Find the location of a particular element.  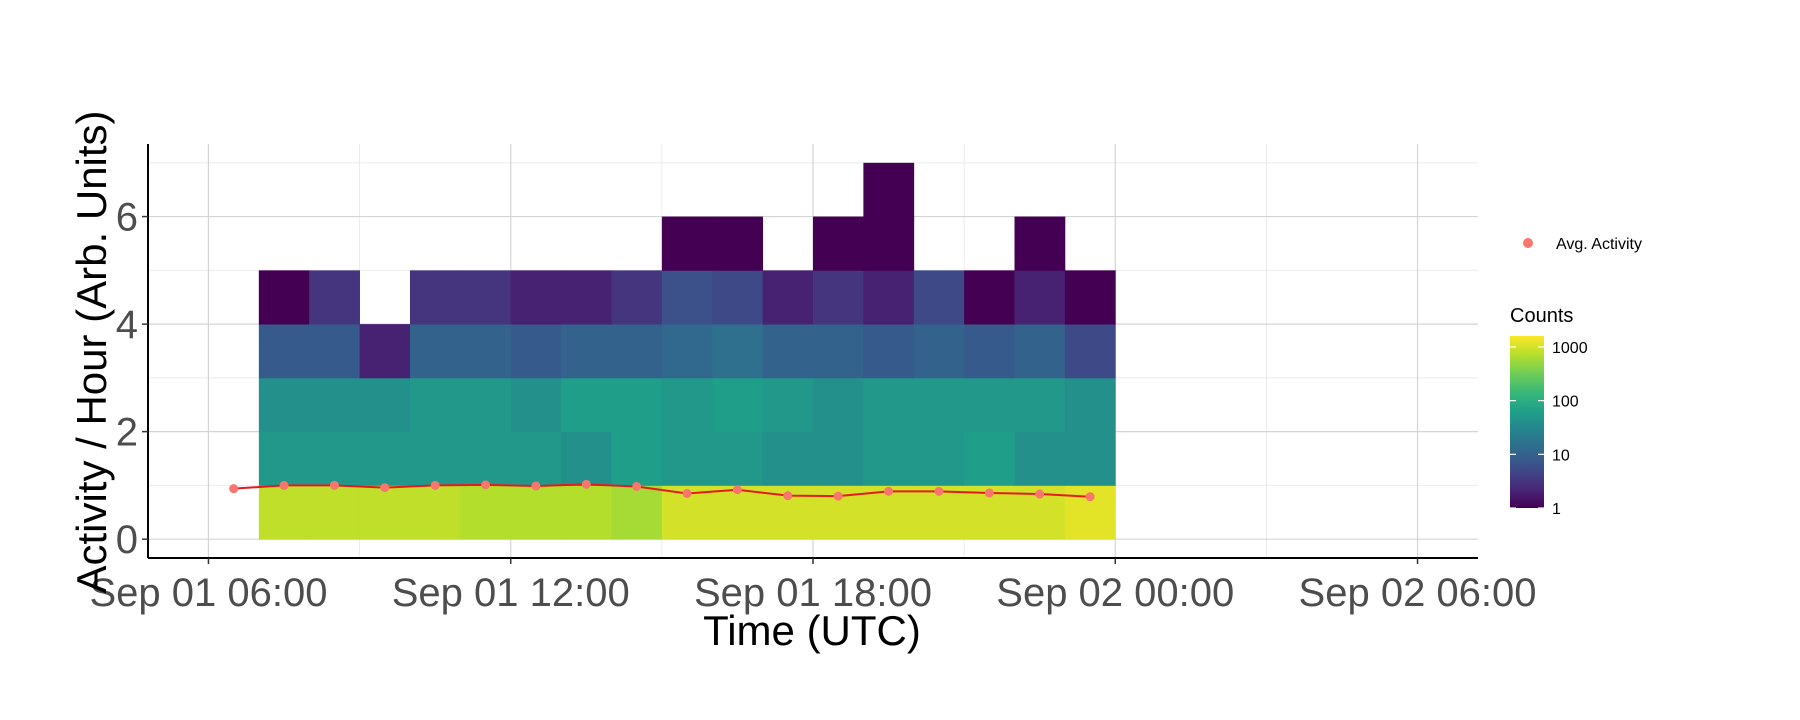

legend-label-avg-activity: Avg. Activity is located at coordinates (1599, 244).